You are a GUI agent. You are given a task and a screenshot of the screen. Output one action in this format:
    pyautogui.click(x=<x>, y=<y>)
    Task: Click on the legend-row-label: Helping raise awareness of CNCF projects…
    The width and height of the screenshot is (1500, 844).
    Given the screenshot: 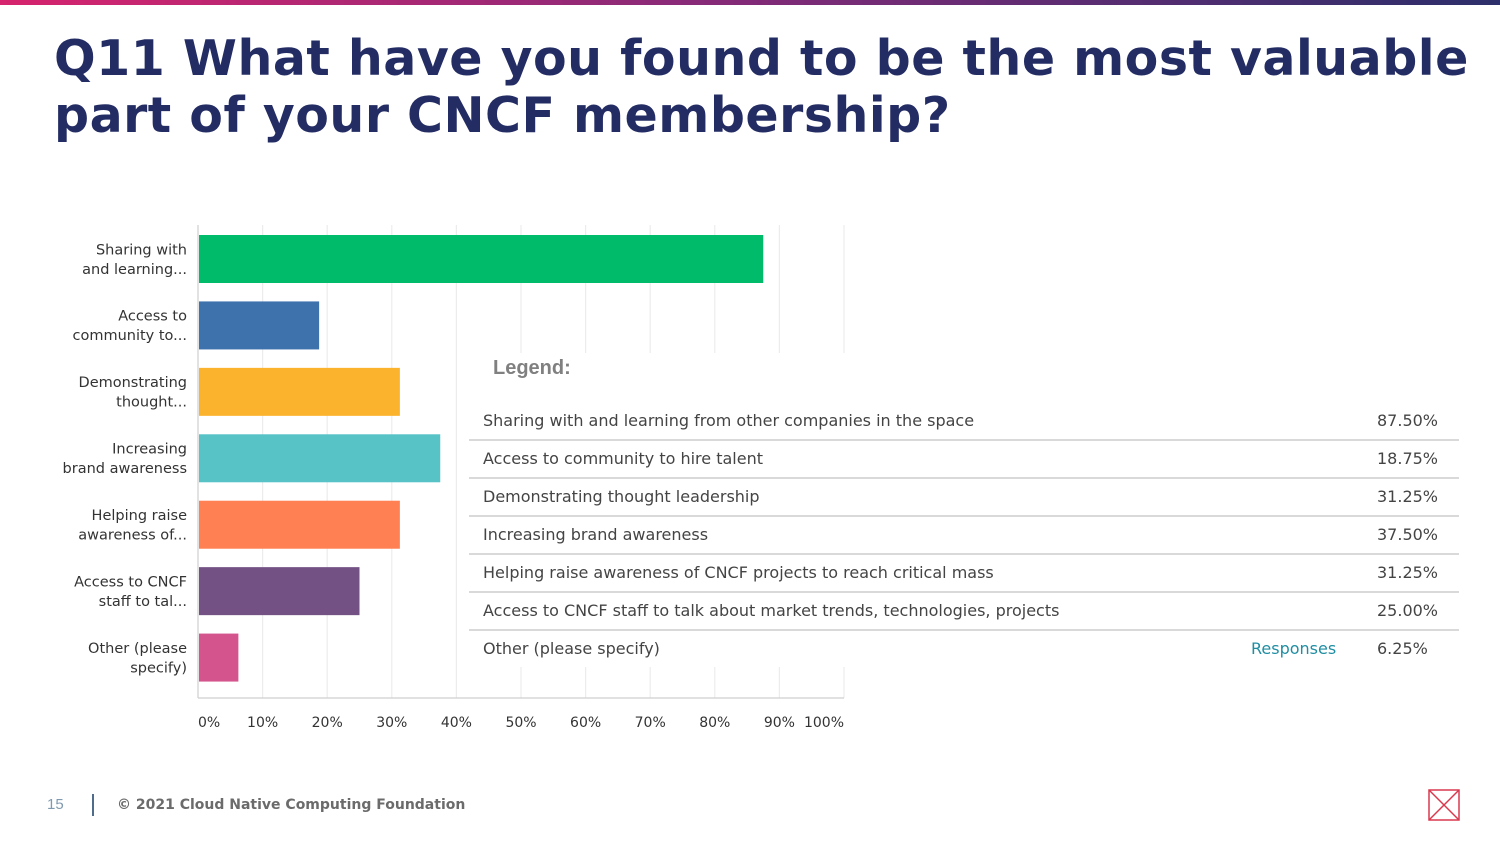 What is the action you would take?
    pyautogui.click(x=738, y=572)
    